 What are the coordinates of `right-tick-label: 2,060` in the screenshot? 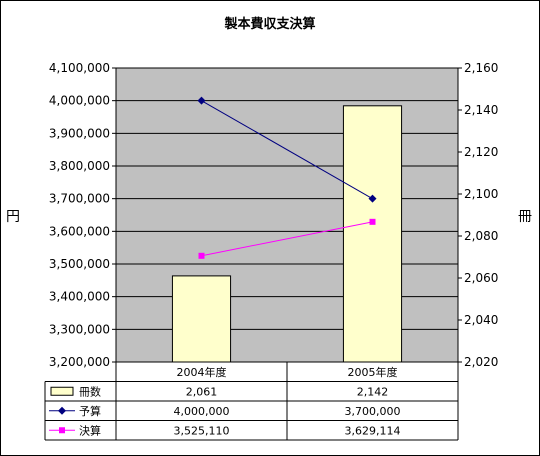 It's located at (481, 278).